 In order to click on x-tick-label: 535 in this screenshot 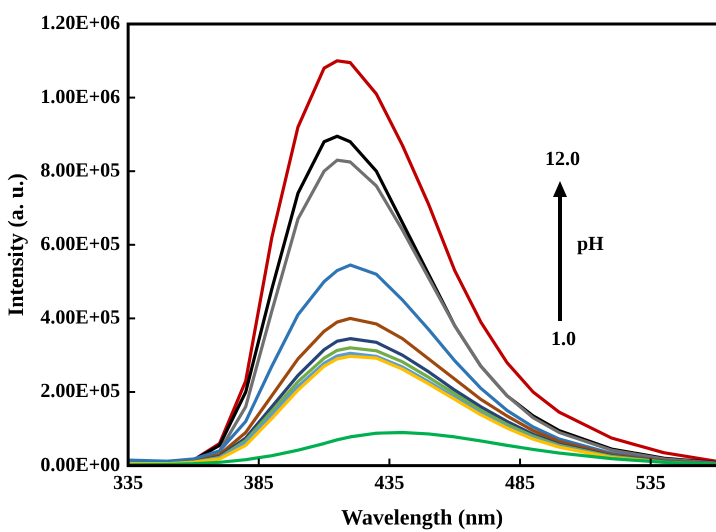, I will do `click(651, 483)`.